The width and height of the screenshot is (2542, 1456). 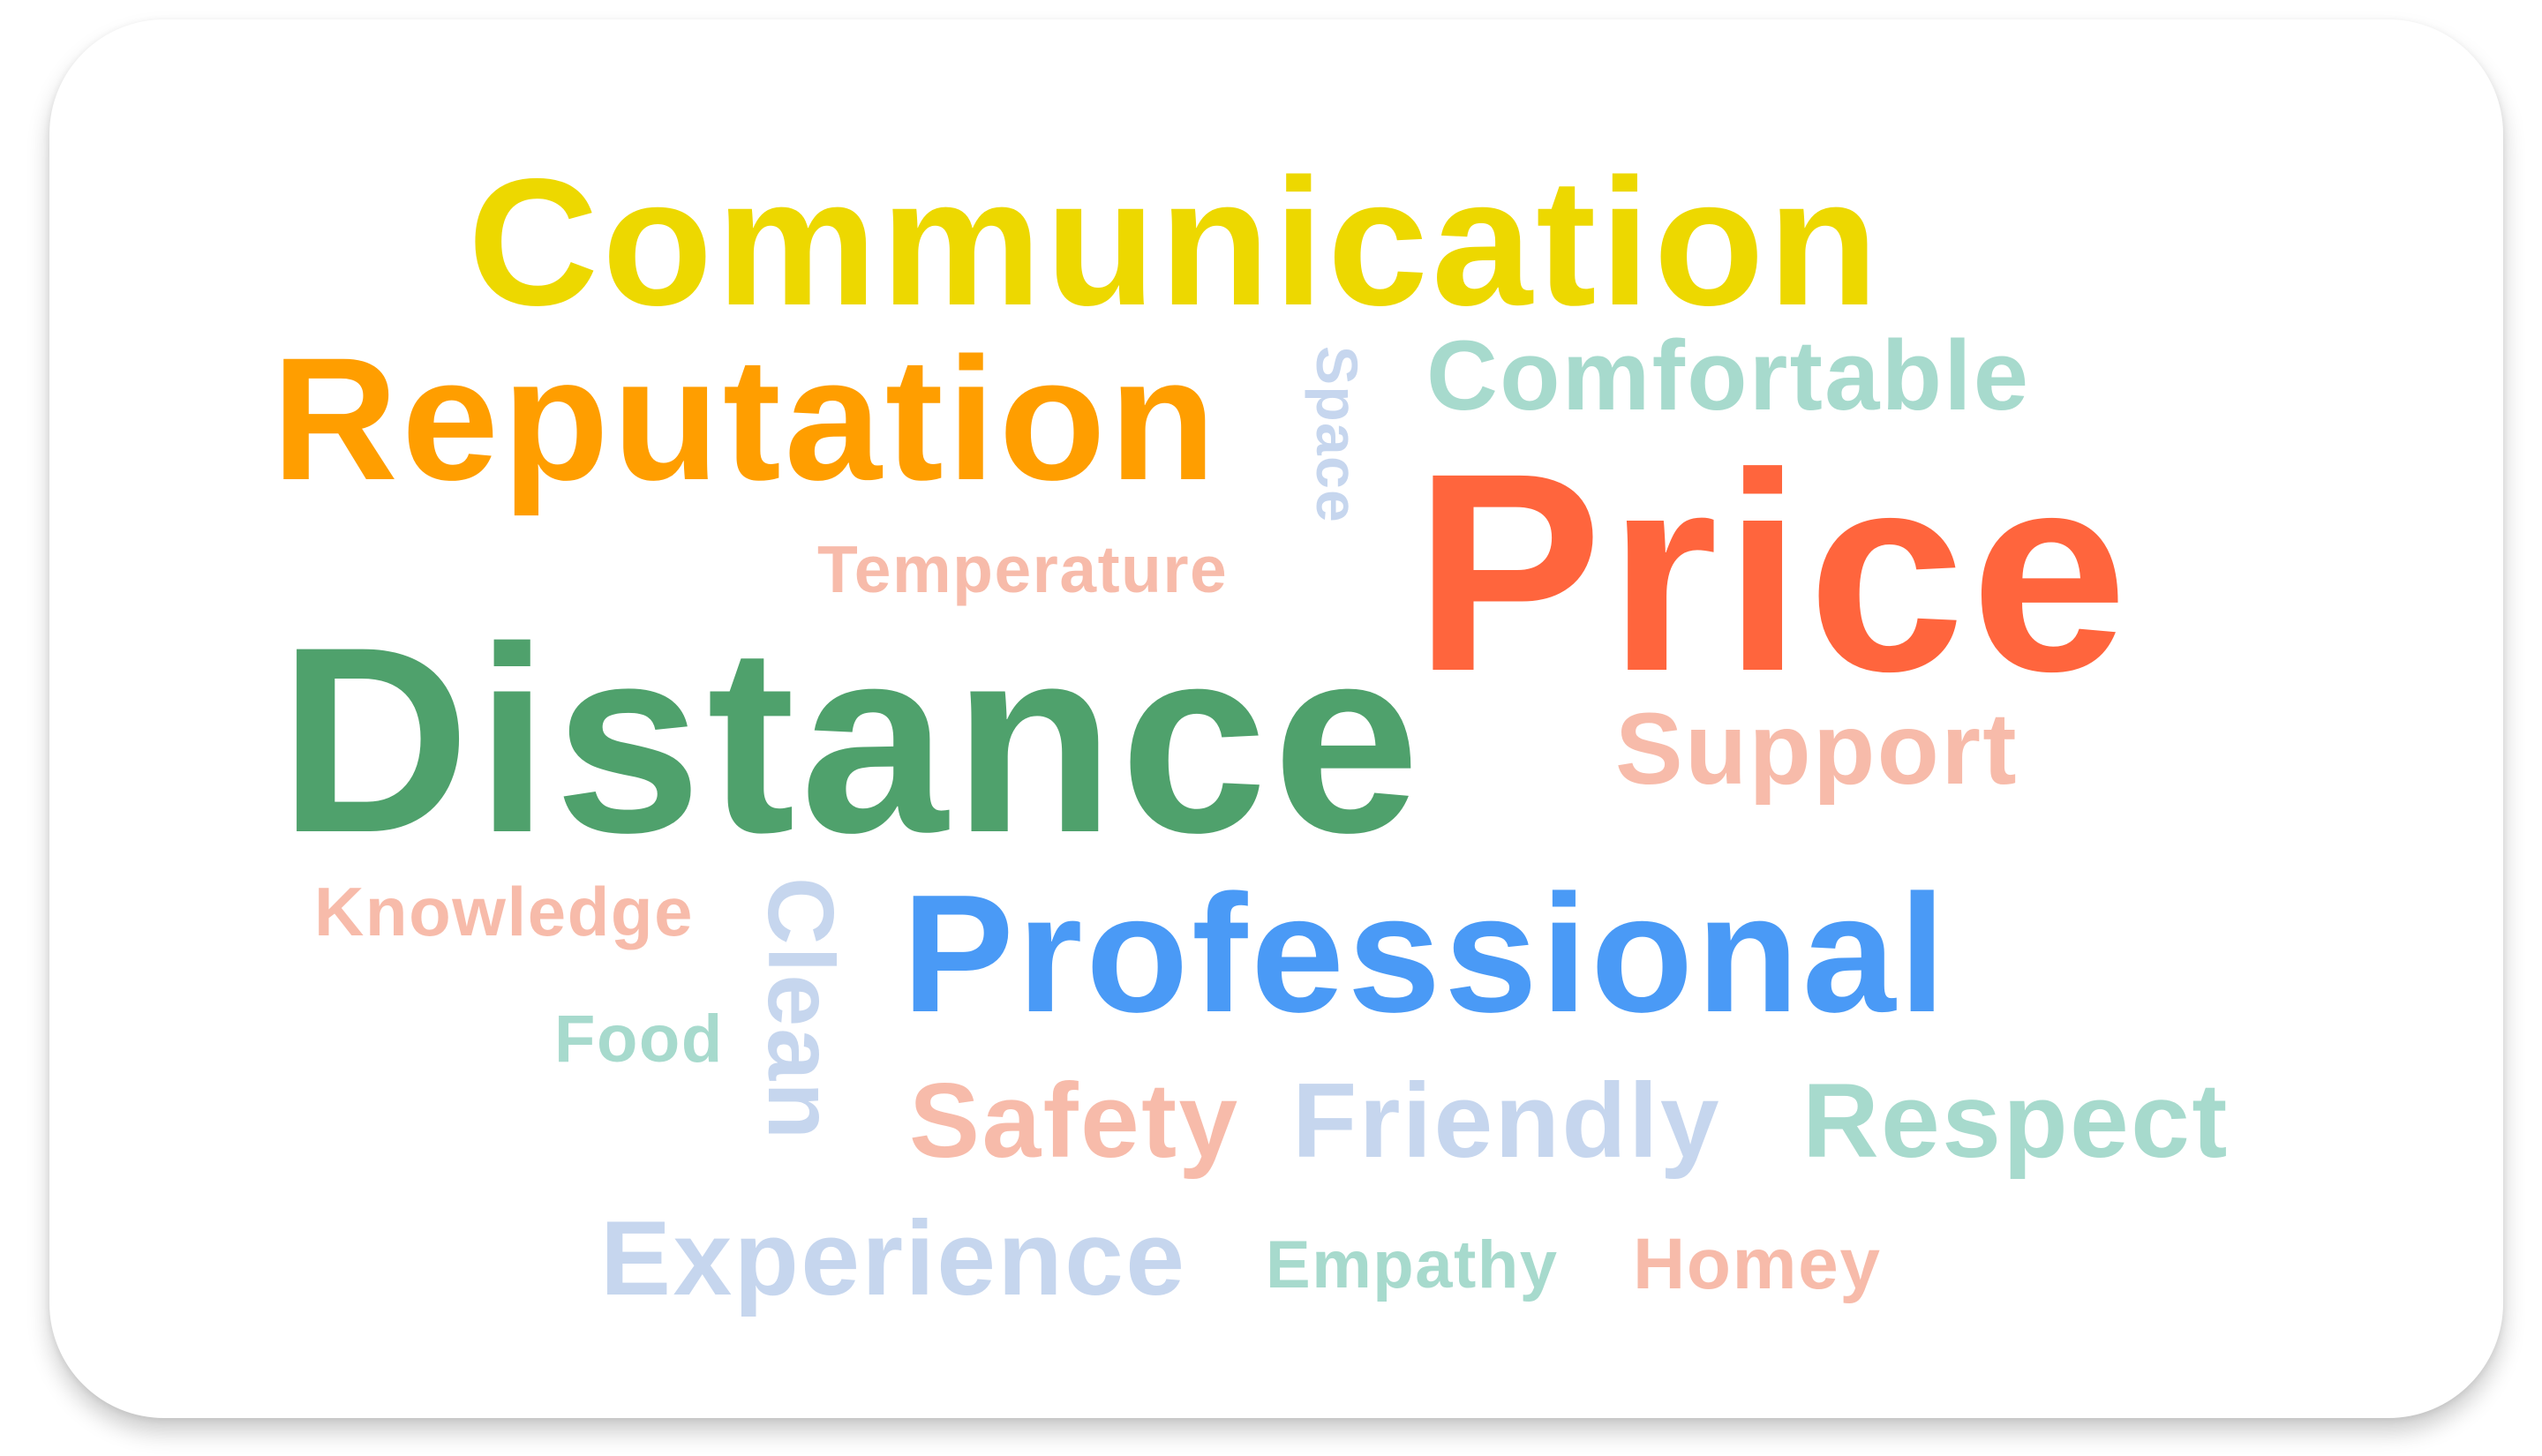 What do you see at coordinates (1074, 1121) in the screenshot?
I see `word-safety: Safety` at bounding box center [1074, 1121].